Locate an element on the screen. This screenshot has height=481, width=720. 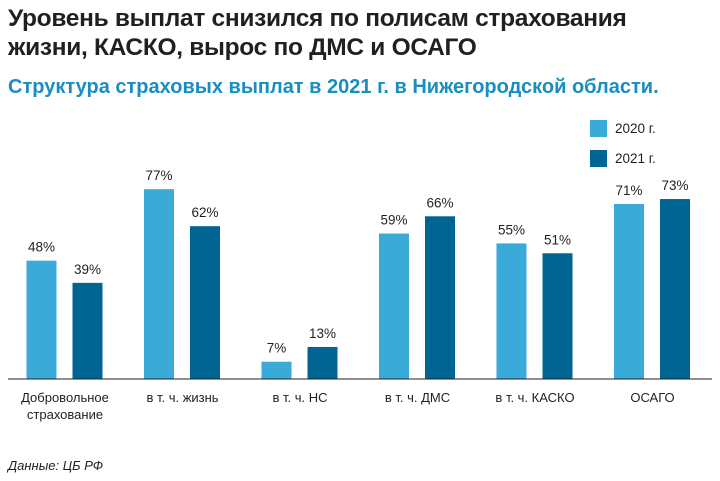
legend-item-2021: 2021 г. is located at coordinates (623, 158).